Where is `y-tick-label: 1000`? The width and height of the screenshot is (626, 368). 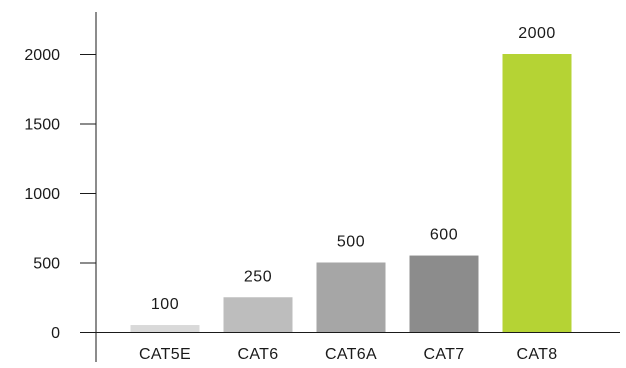
y-tick-label: 1000 is located at coordinates (42, 194).